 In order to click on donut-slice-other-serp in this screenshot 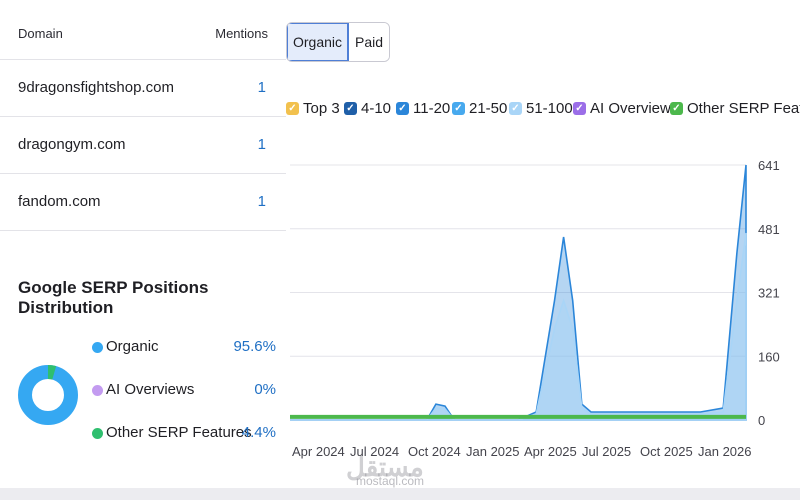, I will do `click(52, 372)`.